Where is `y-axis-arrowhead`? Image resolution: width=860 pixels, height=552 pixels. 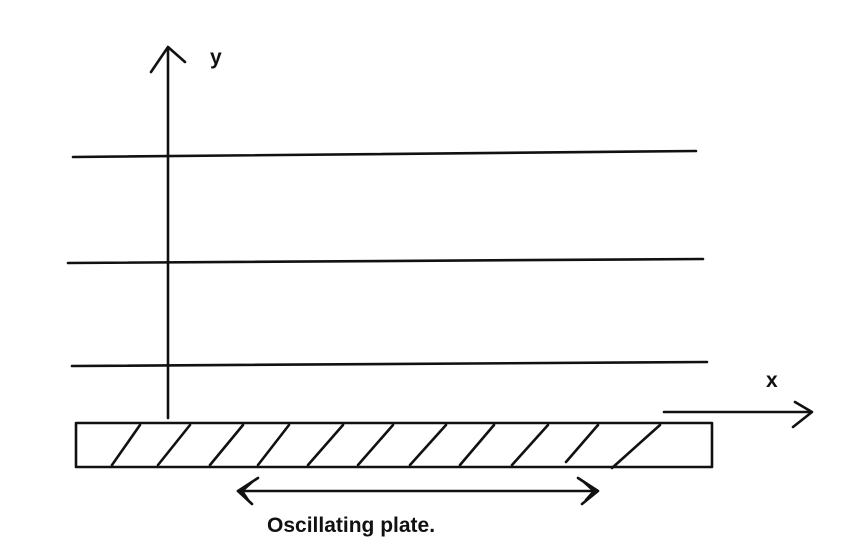
y-axis-arrowhead is located at coordinates (168, 59).